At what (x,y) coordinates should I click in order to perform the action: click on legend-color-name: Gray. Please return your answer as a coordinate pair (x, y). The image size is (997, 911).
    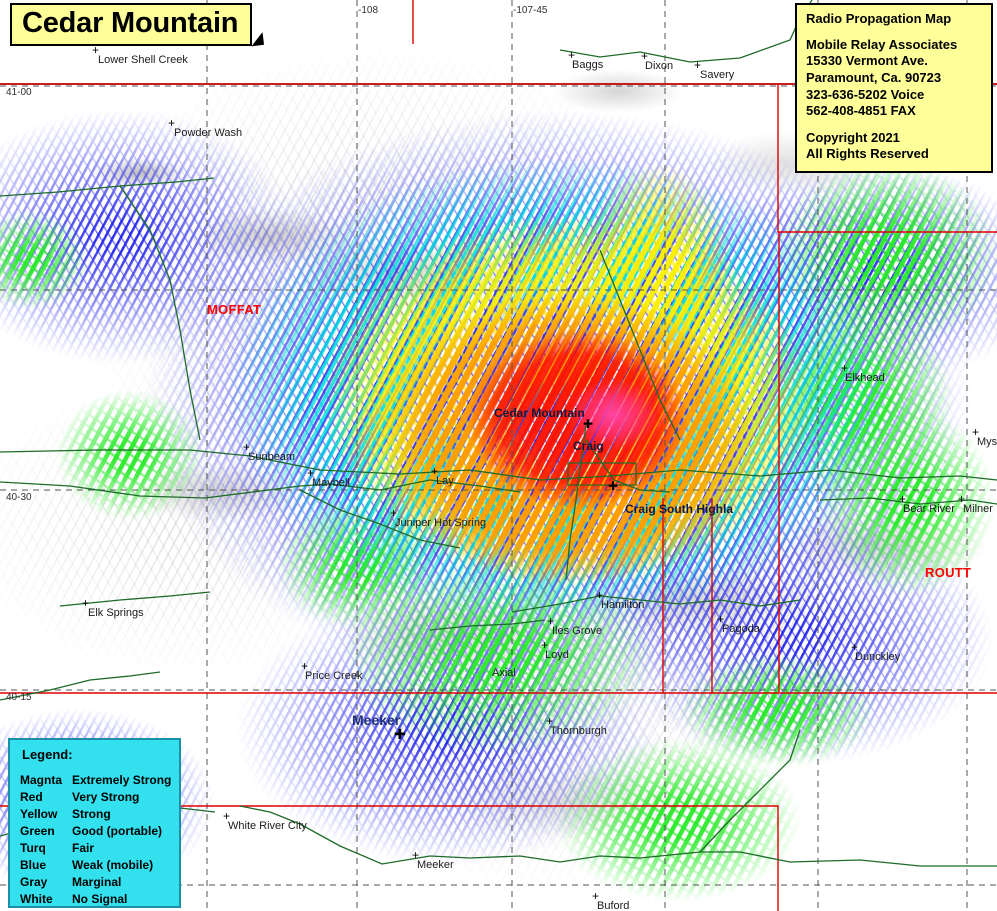
    Looking at the image, I should click on (34, 881).